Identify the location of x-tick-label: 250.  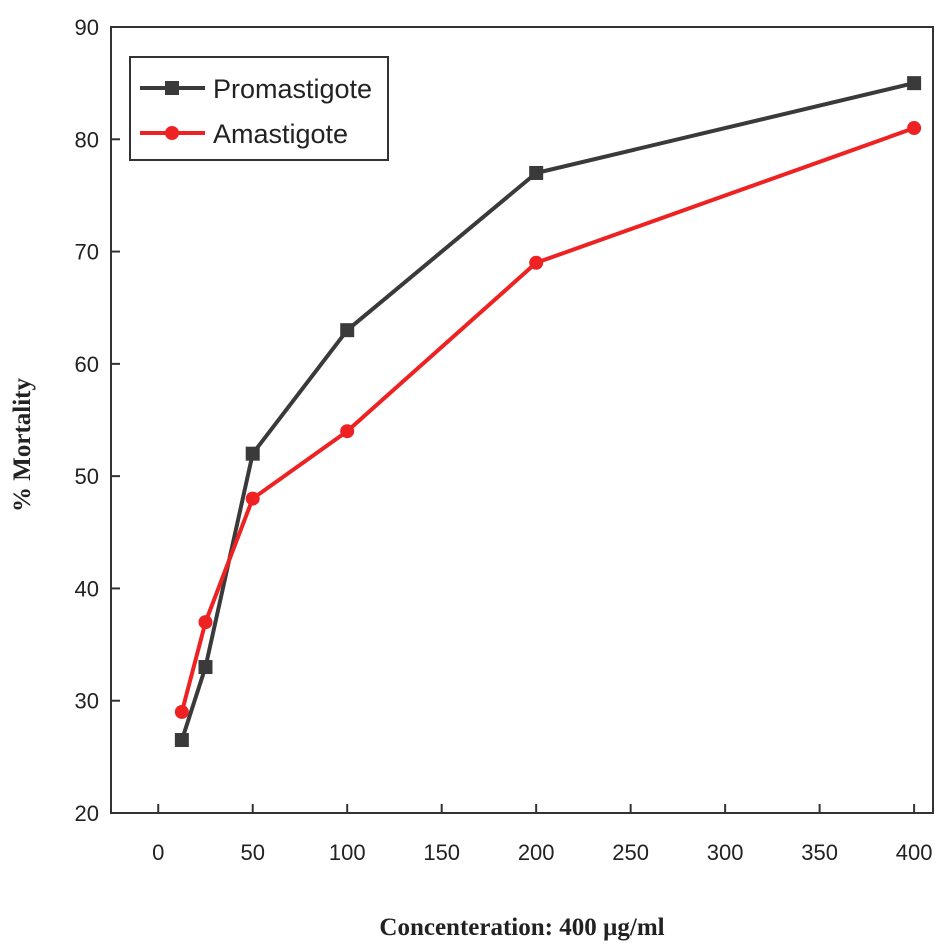
(630, 852).